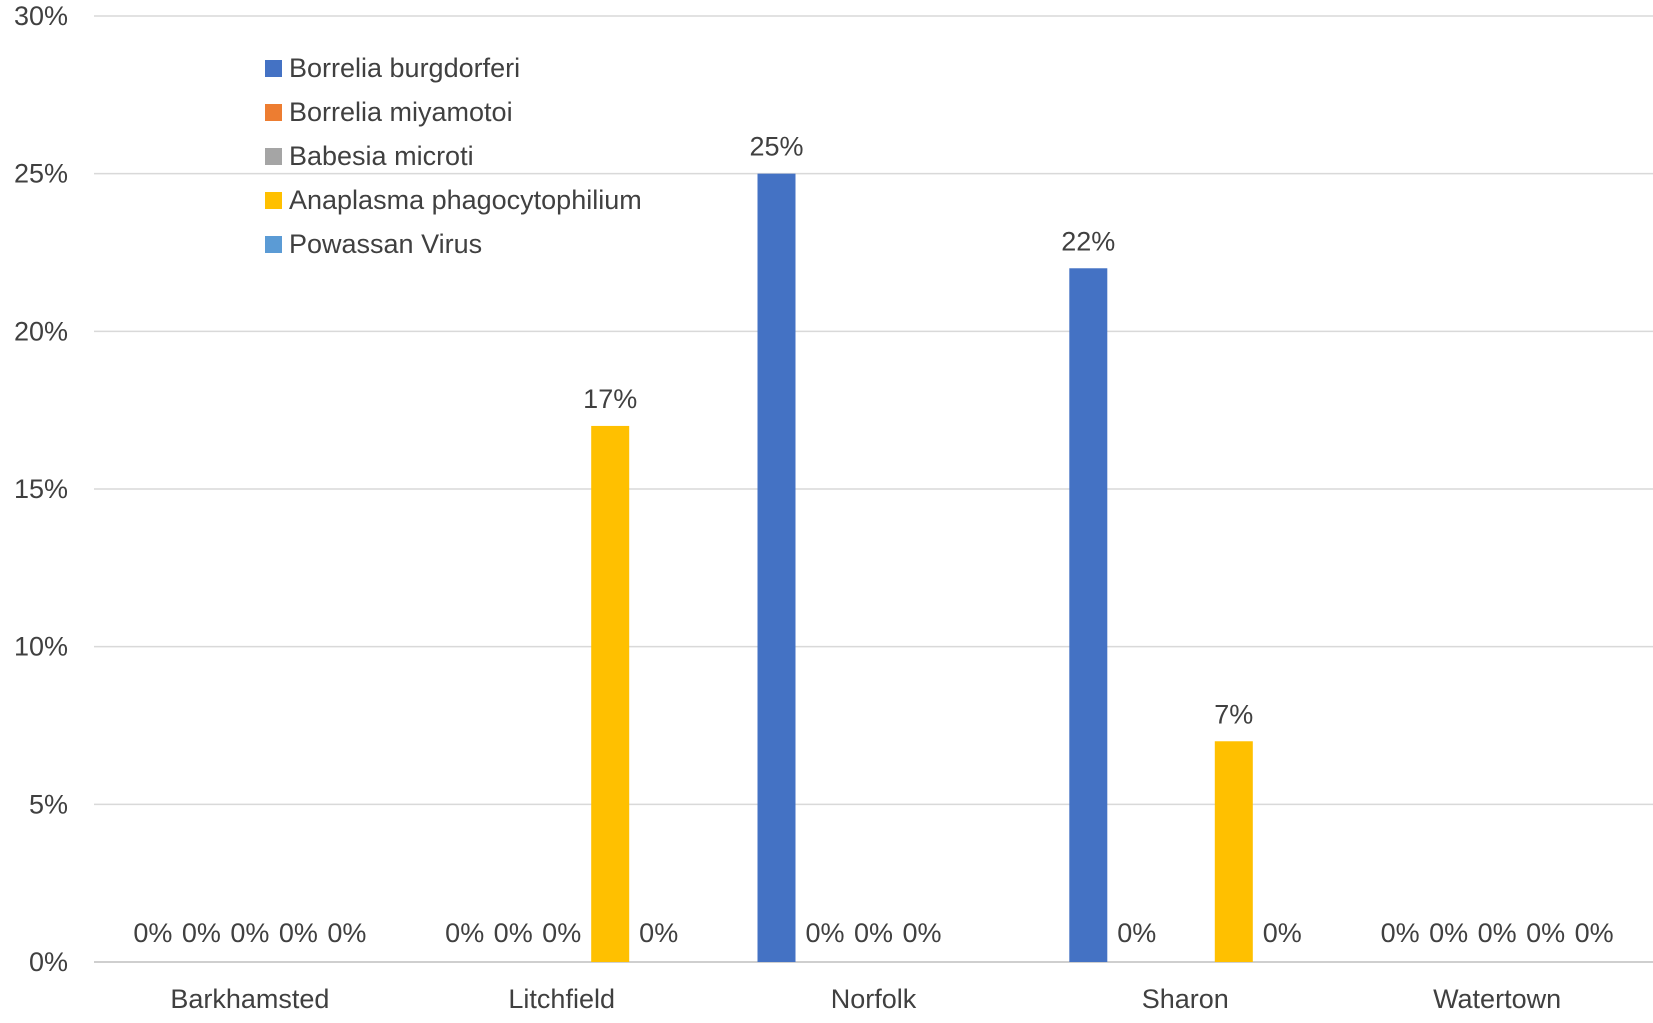  Describe the element at coordinates (1088, 241) in the screenshot. I see `data-label: 22%` at that location.